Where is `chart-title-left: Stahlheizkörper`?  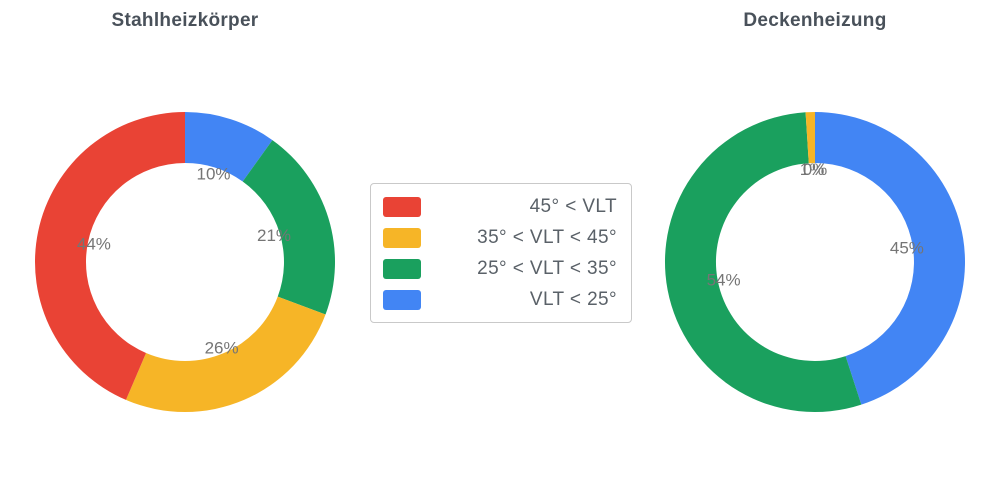 chart-title-left: Stahlheizkörper is located at coordinates (185, 20).